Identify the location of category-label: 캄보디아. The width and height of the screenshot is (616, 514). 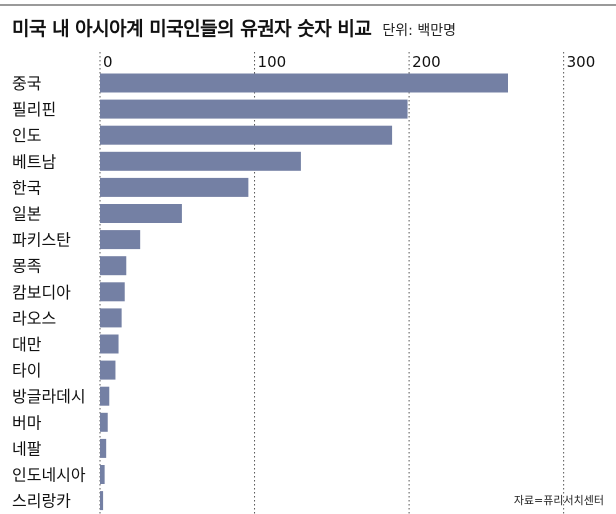
(41, 292).